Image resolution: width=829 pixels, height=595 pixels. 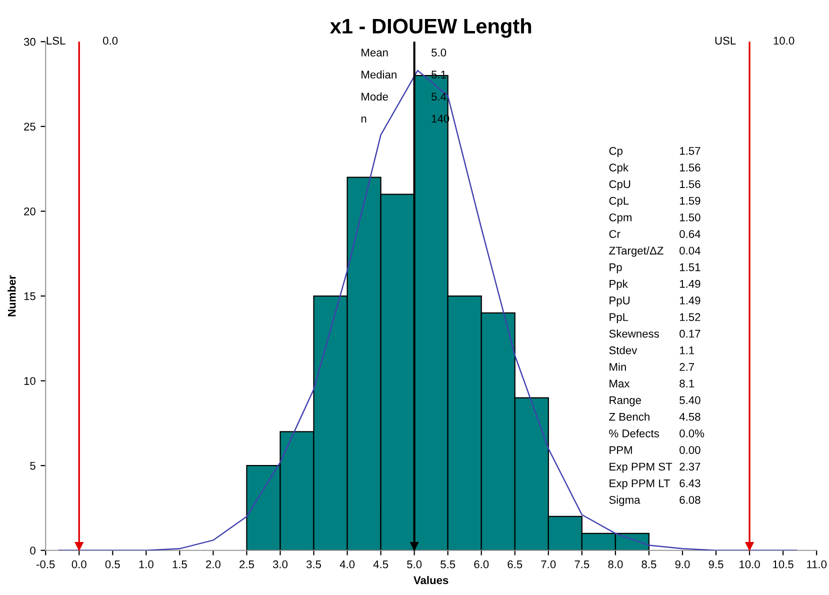 What do you see at coordinates (682, 564) in the screenshot?
I see `x-tick-label: 9.0` at bounding box center [682, 564].